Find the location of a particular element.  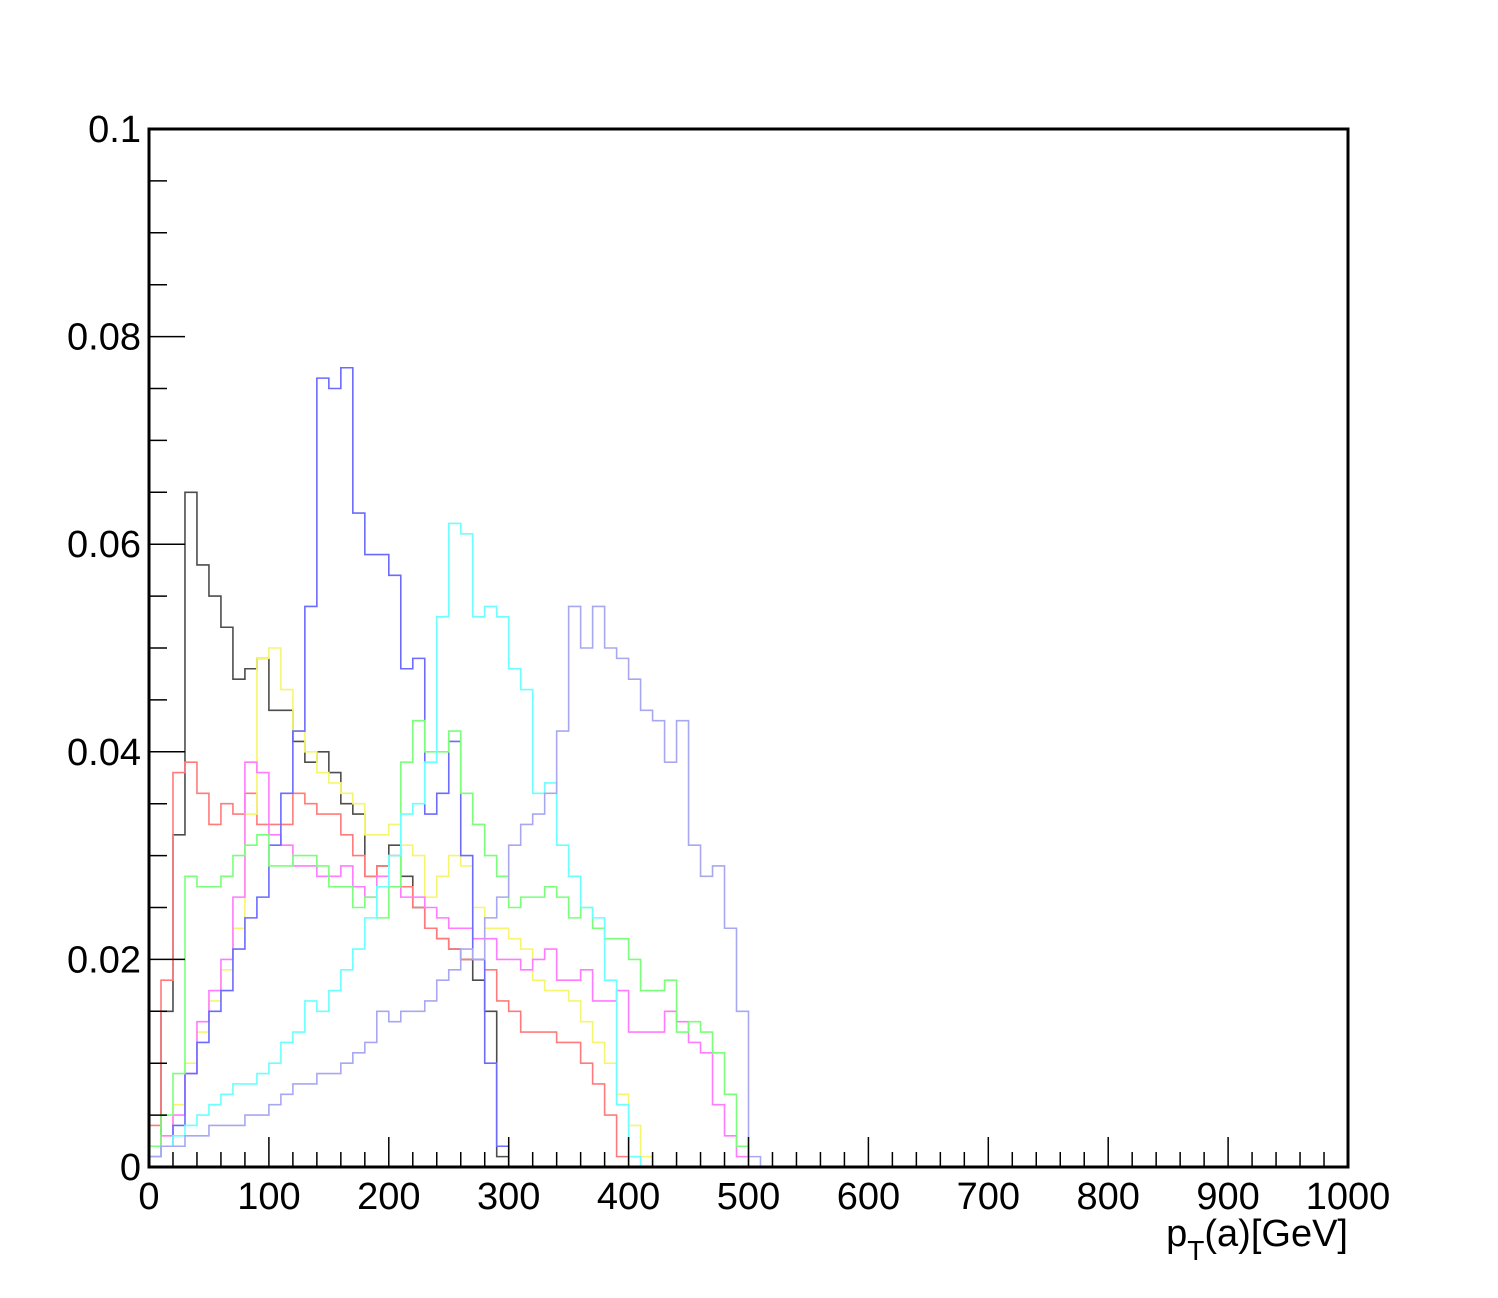

x-tick-label: 700 is located at coordinates (988, 1197).